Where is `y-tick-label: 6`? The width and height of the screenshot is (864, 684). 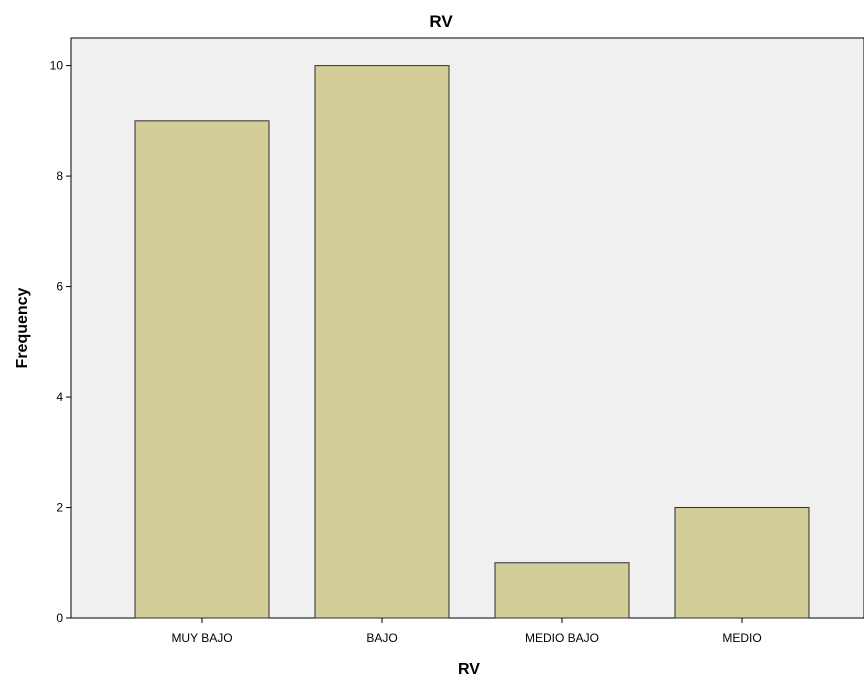
y-tick-label: 6 is located at coordinates (59, 287).